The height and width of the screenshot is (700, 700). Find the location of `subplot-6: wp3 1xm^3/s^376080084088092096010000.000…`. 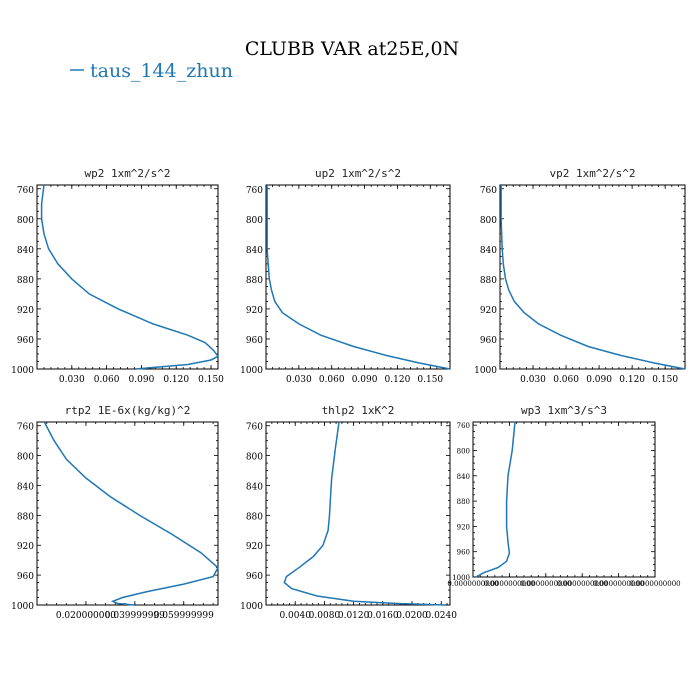

subplot-6: wp3 1xm^3/s^376080084088092096010000.000… is located at coordinates (563, 496).